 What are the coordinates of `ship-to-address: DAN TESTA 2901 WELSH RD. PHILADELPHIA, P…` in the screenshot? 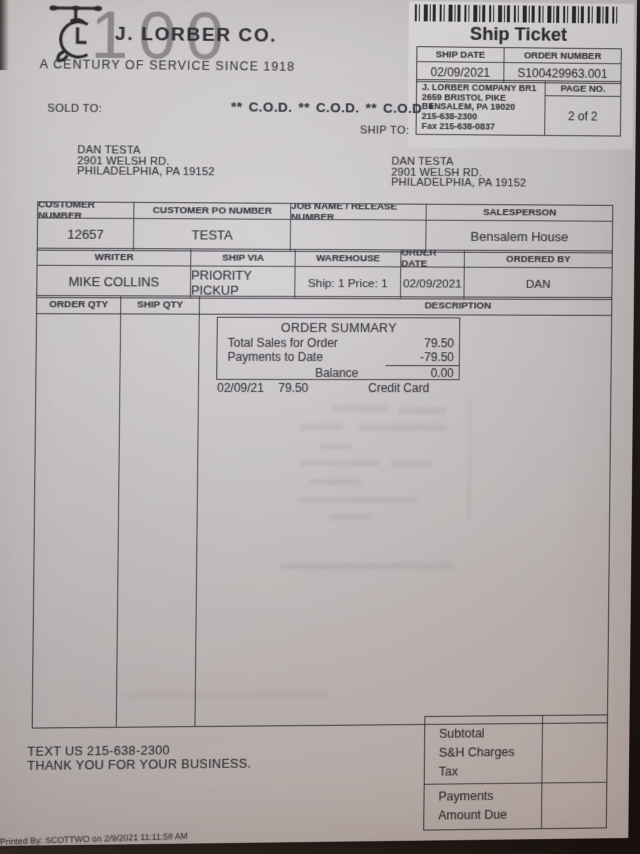 It's located at (459, 173).